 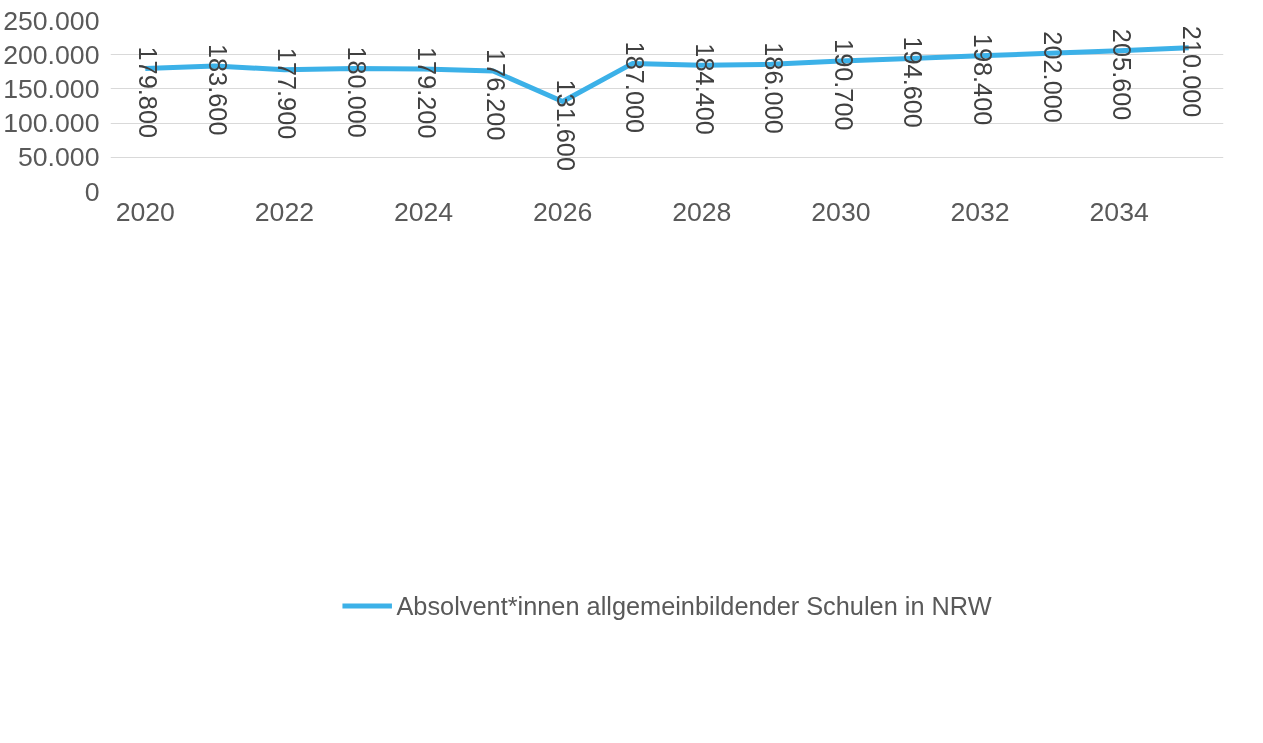 I want to click on legend-label: Absolvent*innen allgemeinbildender Schulen in NRW, so click(x=694, y=606).